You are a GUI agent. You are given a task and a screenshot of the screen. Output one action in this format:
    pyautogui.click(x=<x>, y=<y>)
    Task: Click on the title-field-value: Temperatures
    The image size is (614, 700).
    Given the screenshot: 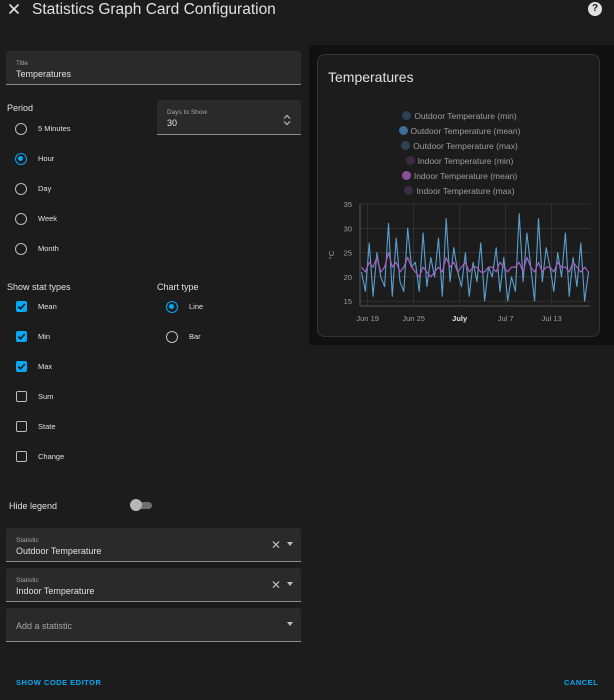 What is the action you would take?
    pyautogui.click(x=44, y=74)
    